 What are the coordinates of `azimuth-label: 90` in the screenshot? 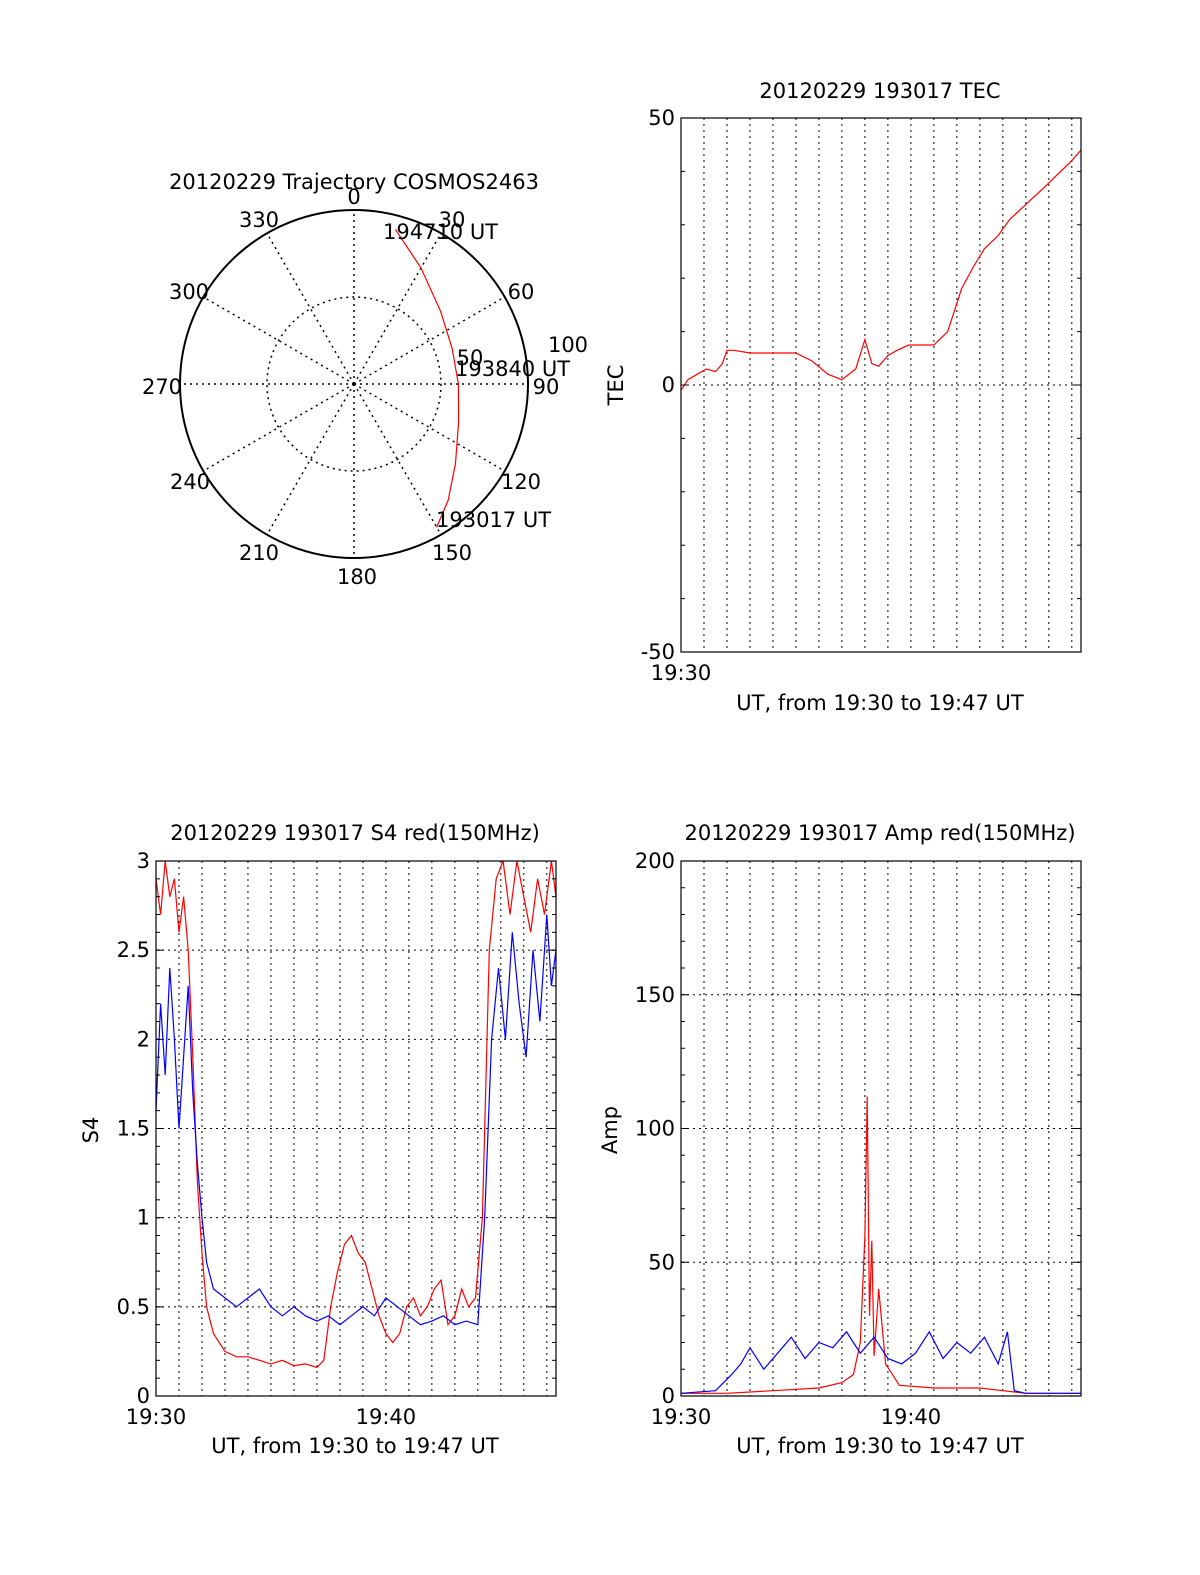 It's located at (546, 387).